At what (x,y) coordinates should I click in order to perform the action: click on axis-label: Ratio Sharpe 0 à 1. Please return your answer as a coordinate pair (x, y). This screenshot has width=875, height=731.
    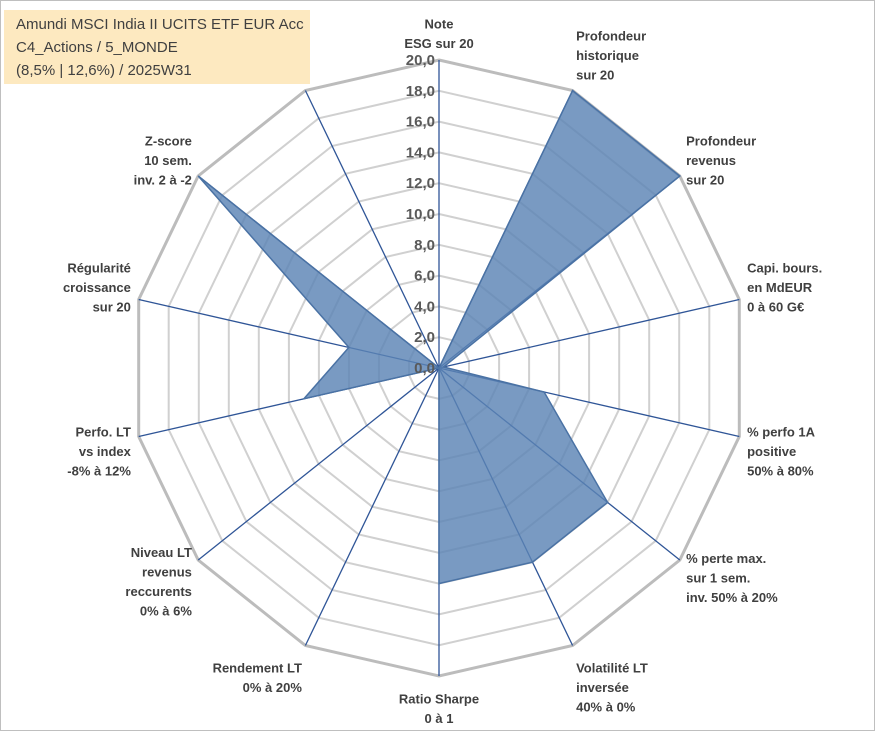
    Looking at the image, I should click on (439, 709).